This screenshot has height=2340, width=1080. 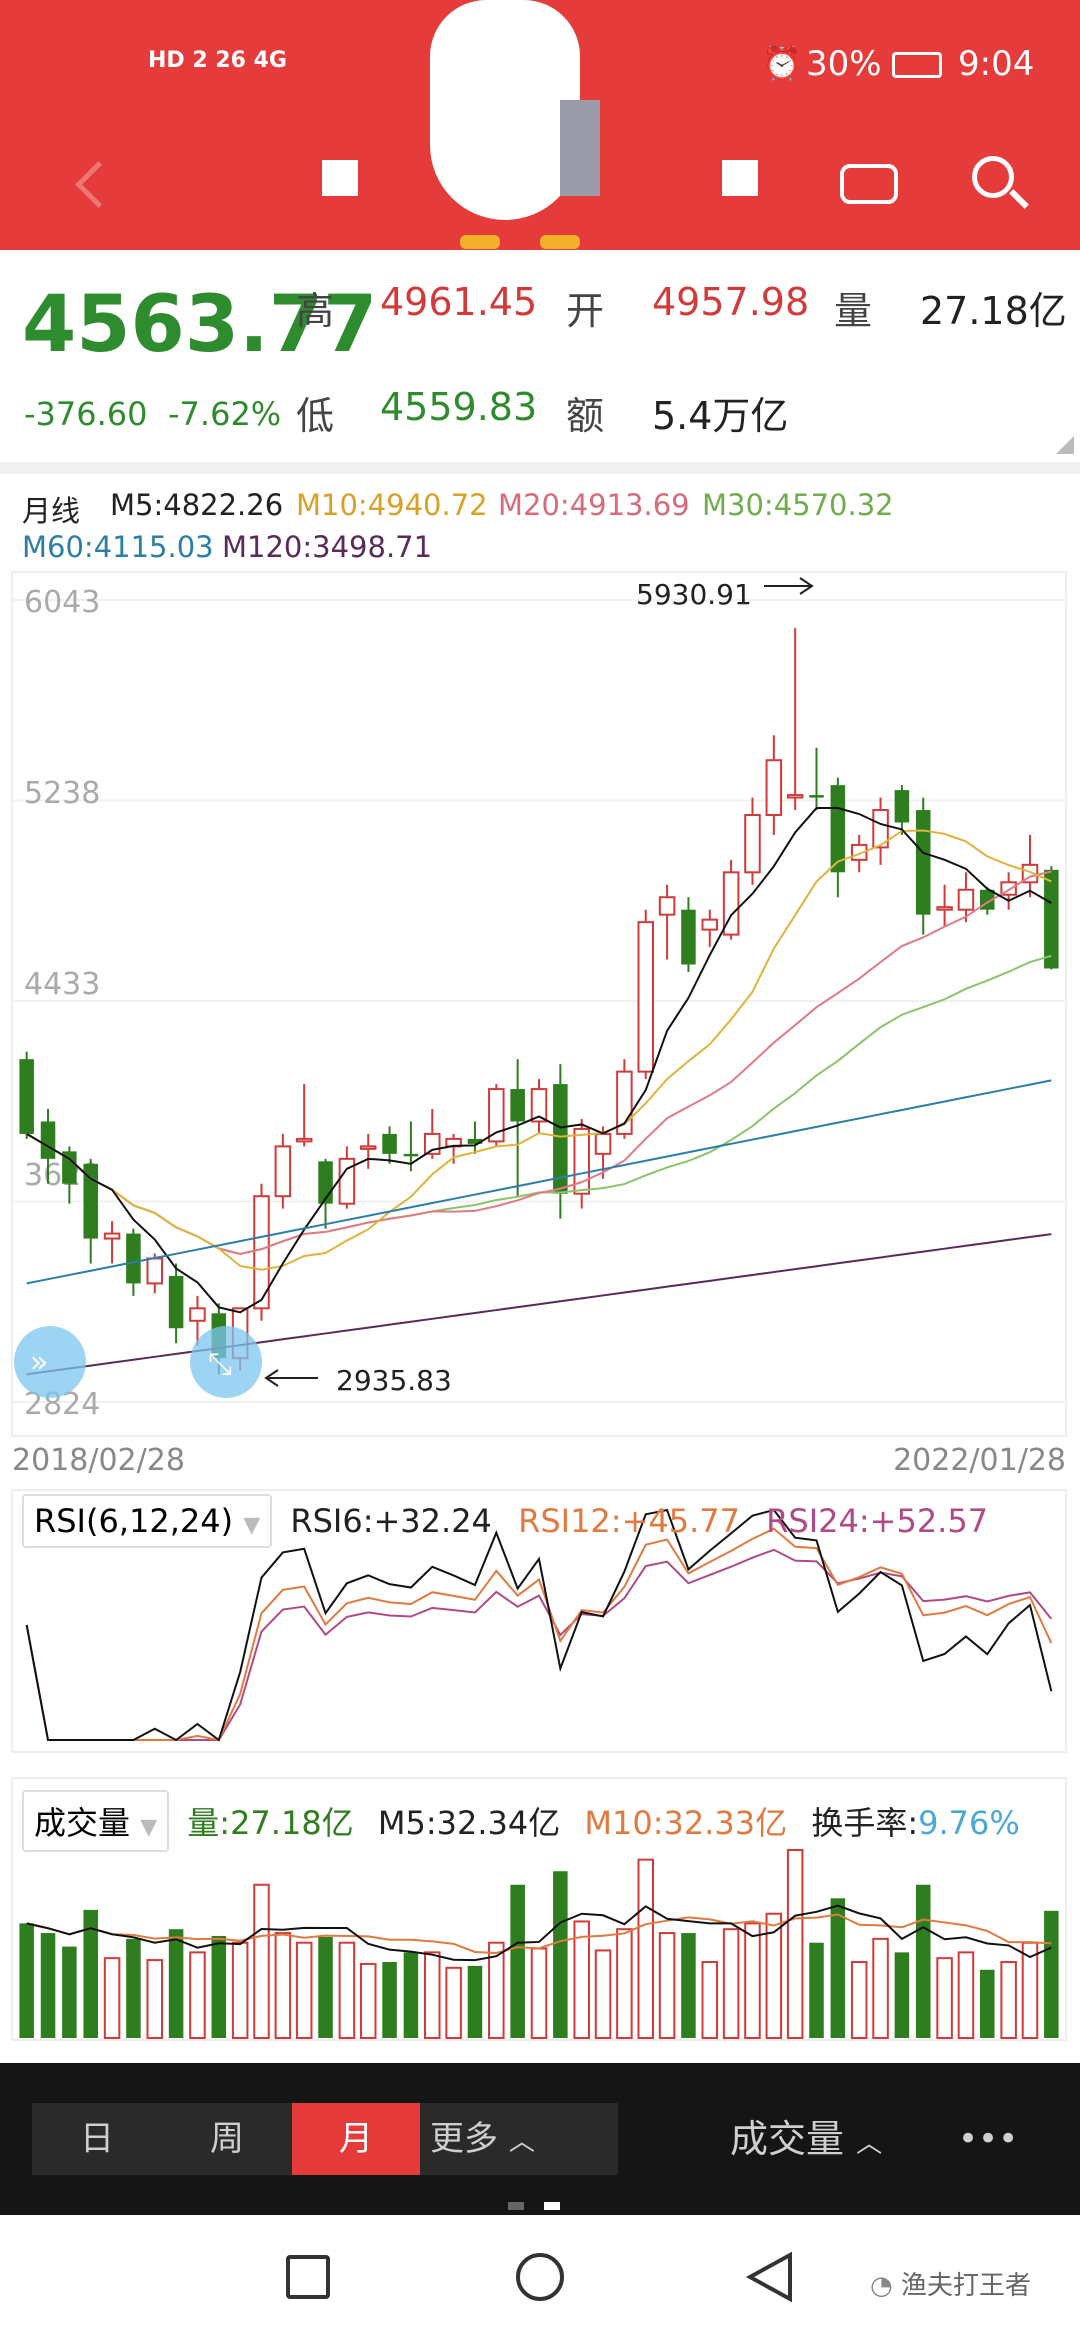 I want to click on volume-m5-line, so click(x=539, y=1933).